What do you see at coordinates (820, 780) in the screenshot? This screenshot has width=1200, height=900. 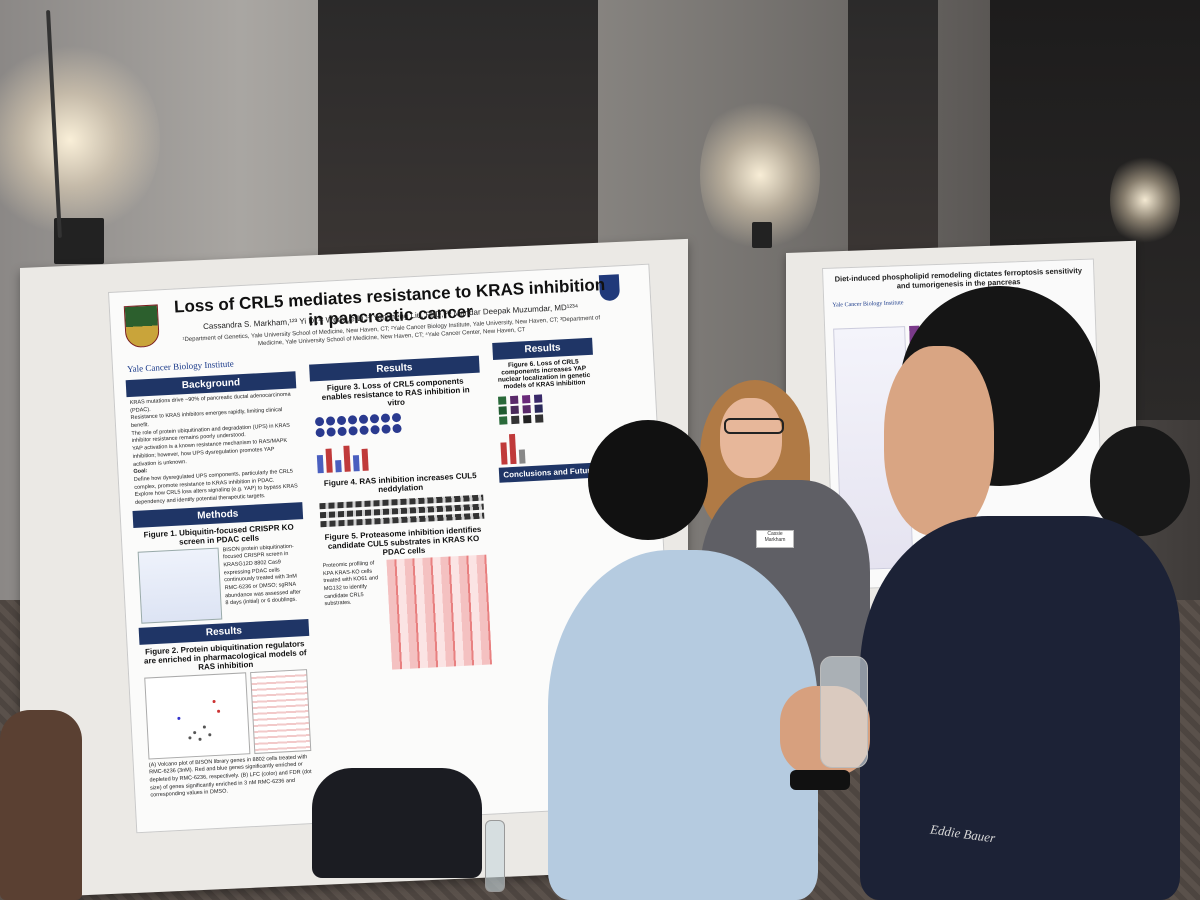 I see `watch-icon` at bounding box center [820, 780].